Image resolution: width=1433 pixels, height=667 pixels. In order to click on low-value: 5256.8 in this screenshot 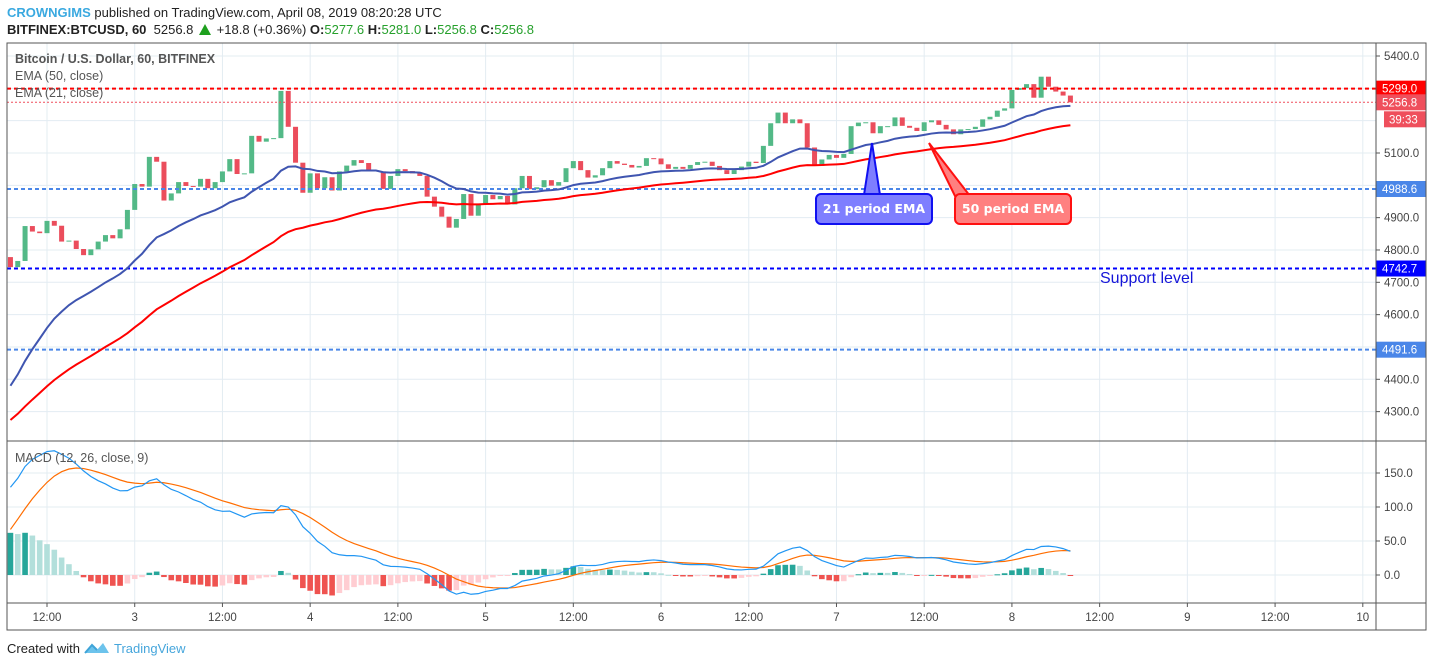, I will do `click(457, 29)`.